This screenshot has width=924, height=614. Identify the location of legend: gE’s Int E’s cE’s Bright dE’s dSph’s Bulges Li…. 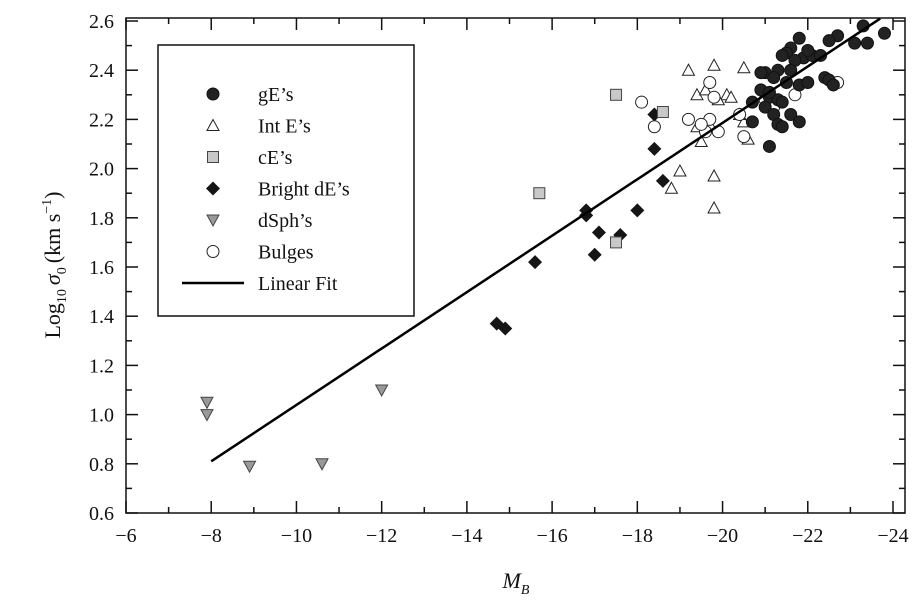
(286, 180).